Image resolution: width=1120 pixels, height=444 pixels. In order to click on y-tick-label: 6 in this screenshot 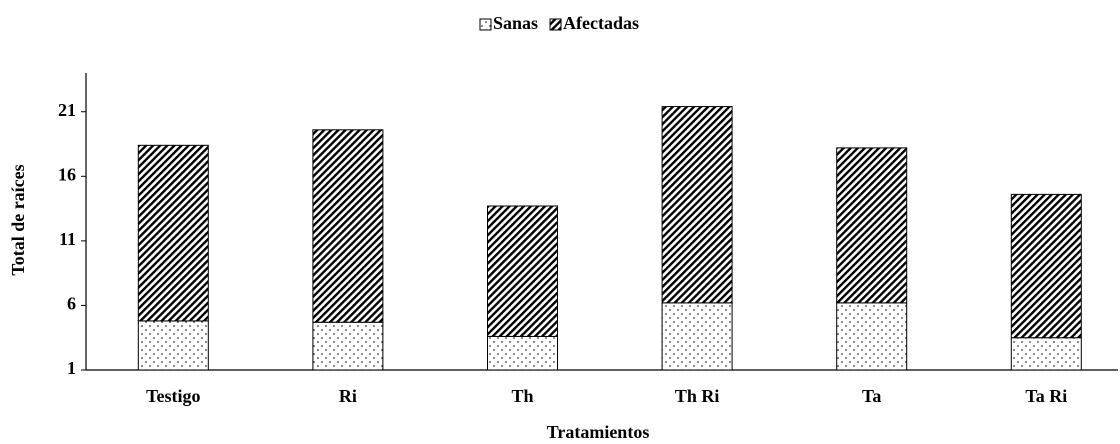, I will do `click(71, 304)`.